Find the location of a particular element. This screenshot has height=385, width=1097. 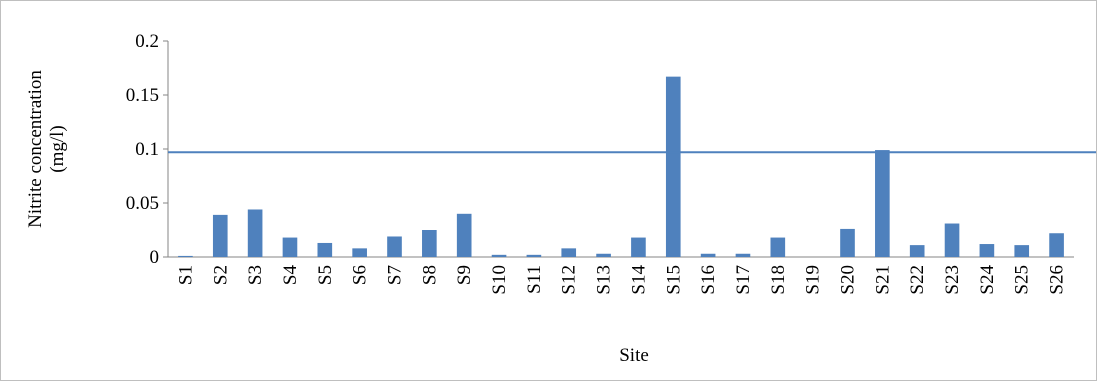

bar-S13 is located at coordinates (603, 255).